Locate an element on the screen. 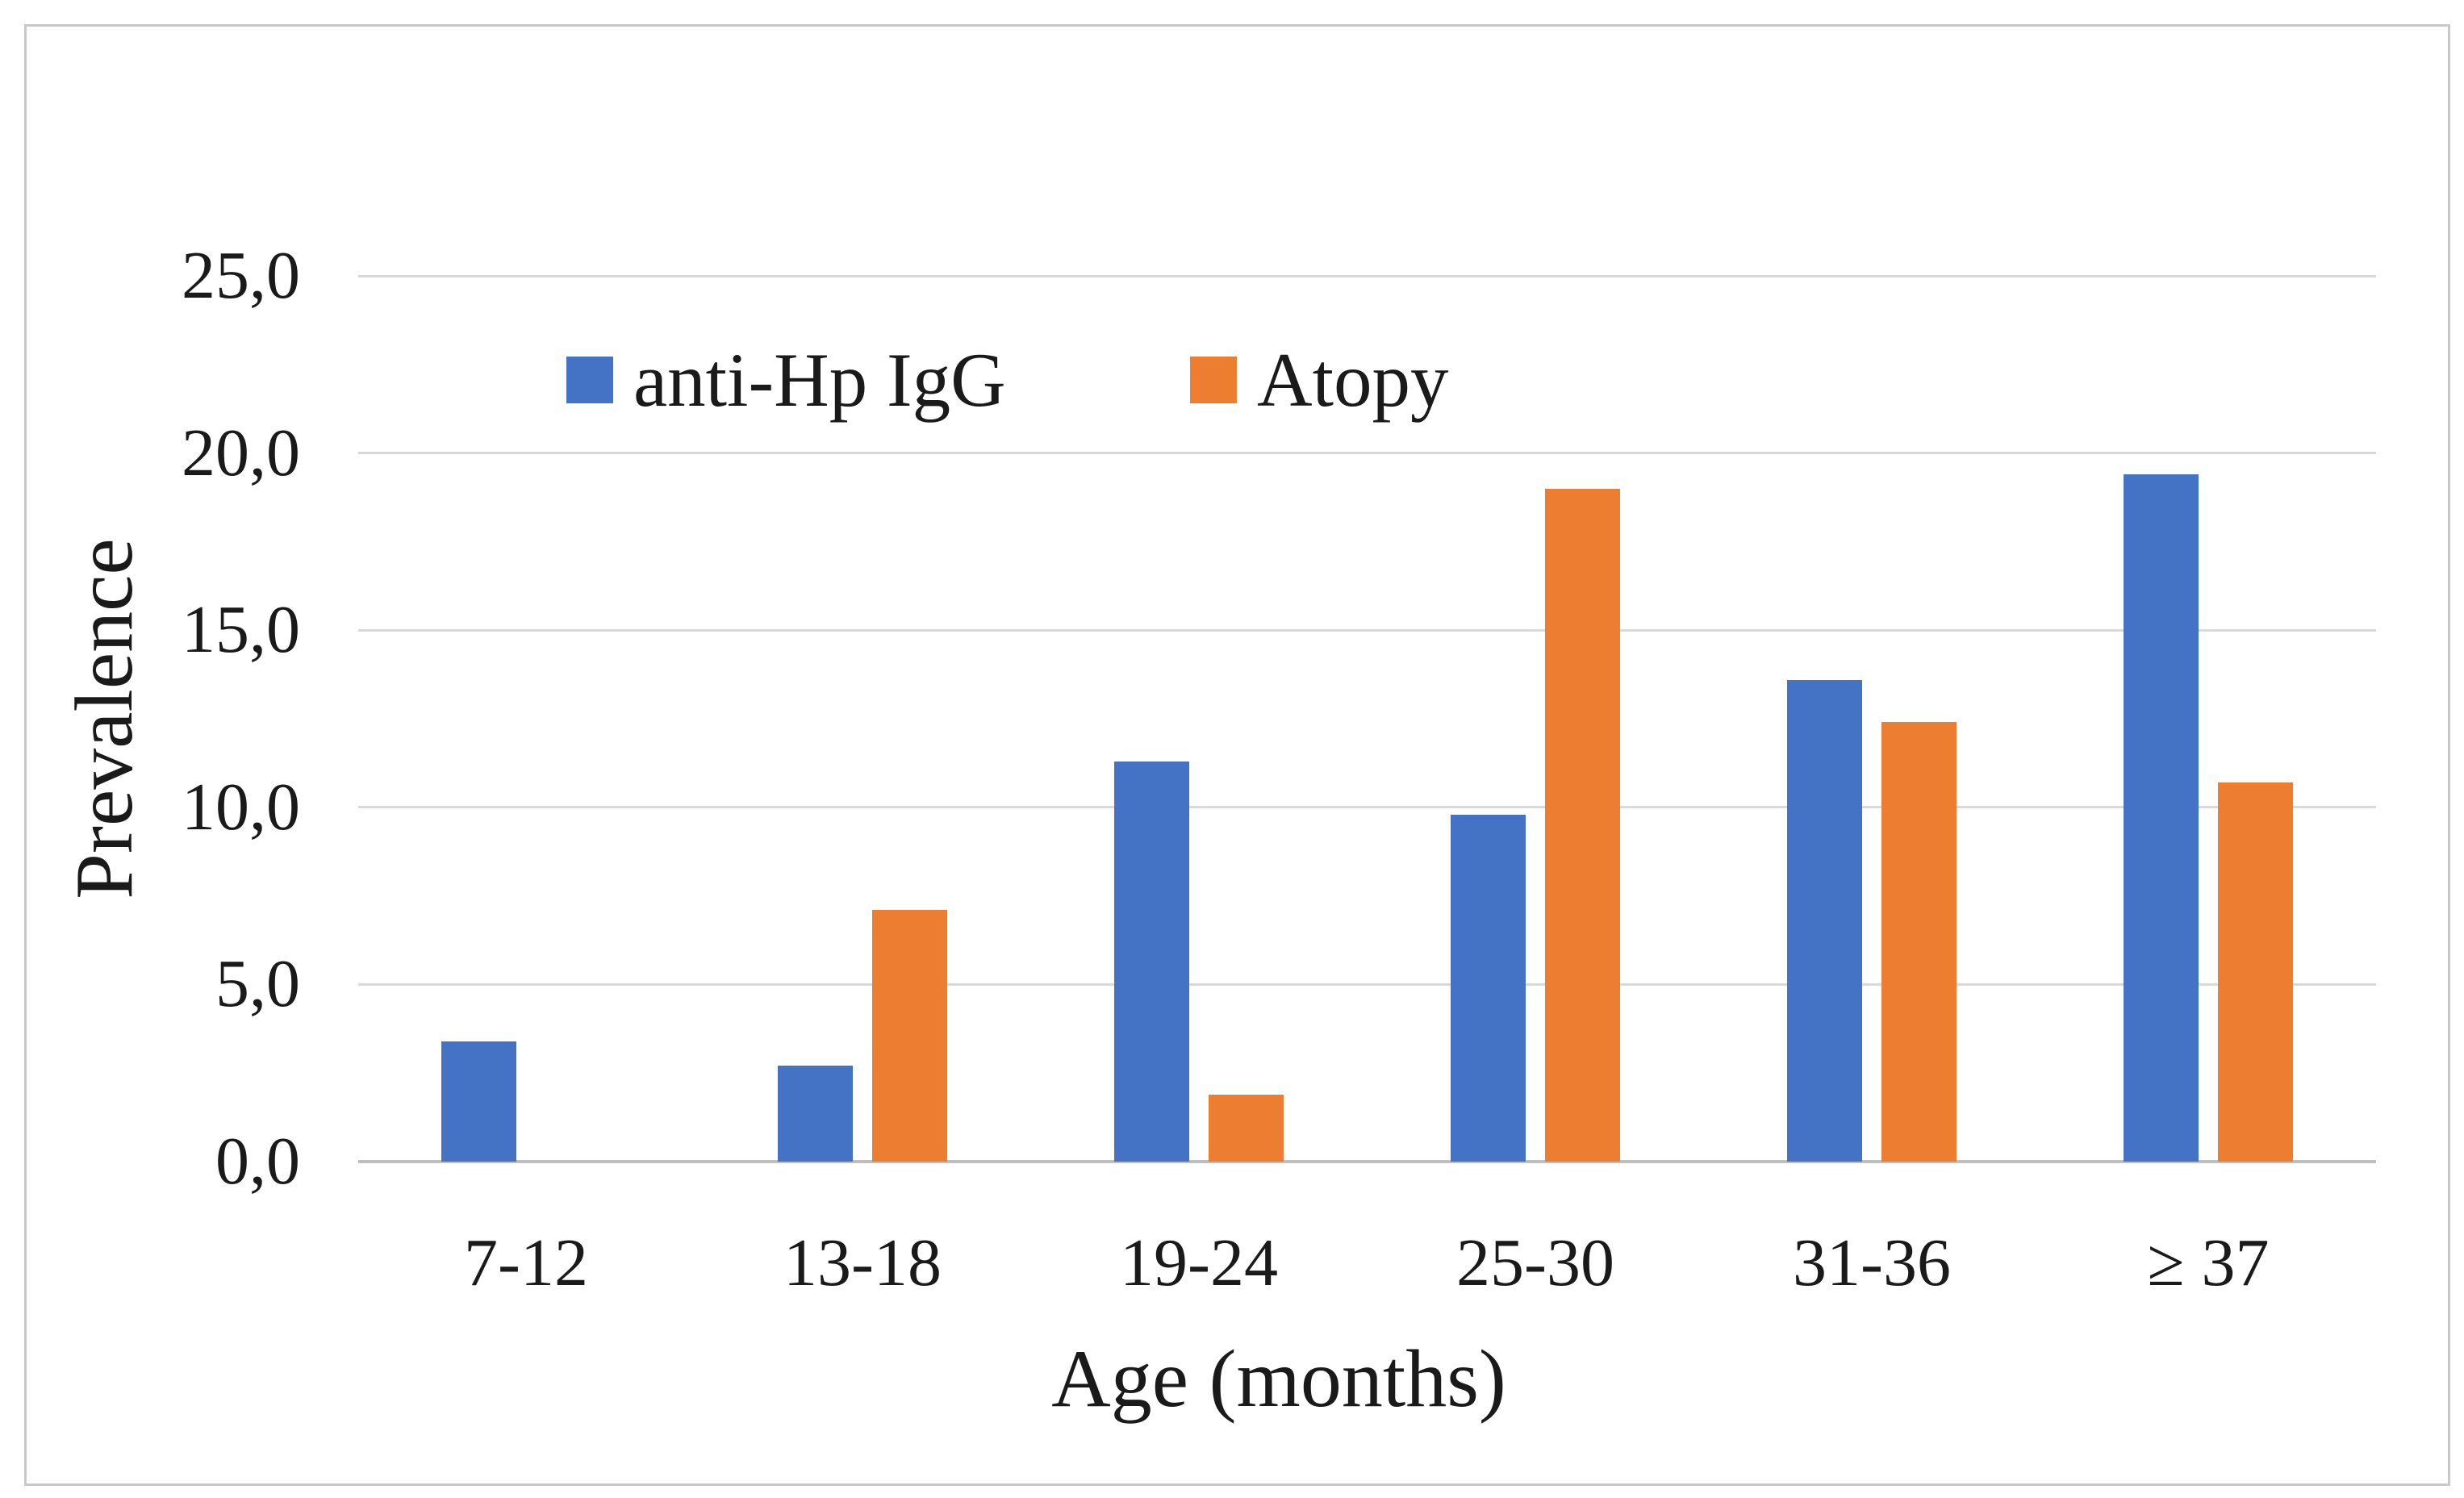 The height and width of the screenshot is (1498, 2464). legend-label-anti-hp-igg: anti-Hp IgG is located at coordinates (819, 379).